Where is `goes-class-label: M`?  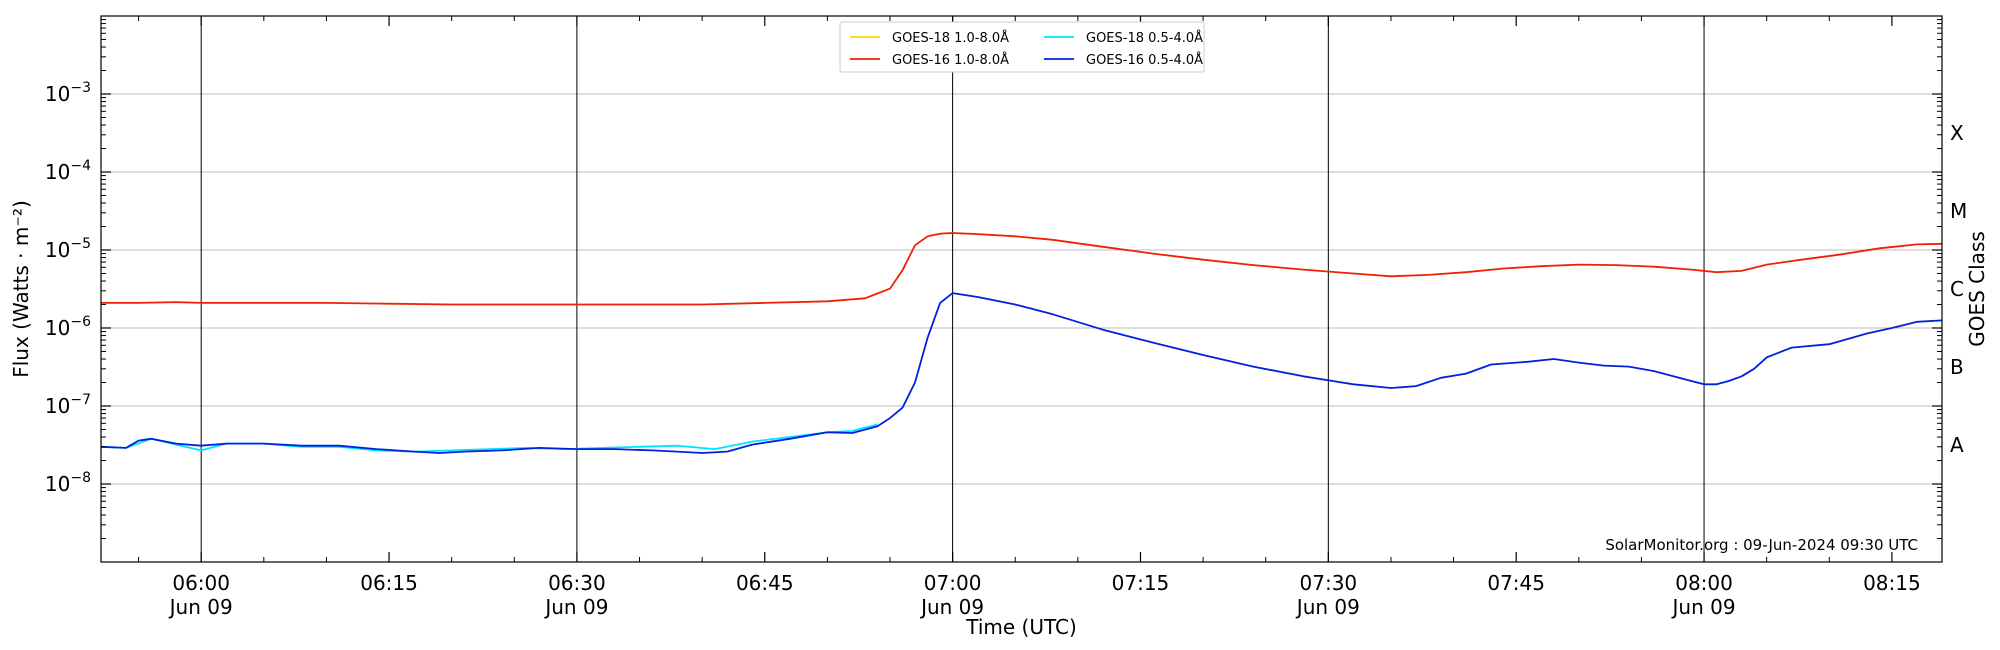 goes-class-label: M is located at coordinates (1958, 211).